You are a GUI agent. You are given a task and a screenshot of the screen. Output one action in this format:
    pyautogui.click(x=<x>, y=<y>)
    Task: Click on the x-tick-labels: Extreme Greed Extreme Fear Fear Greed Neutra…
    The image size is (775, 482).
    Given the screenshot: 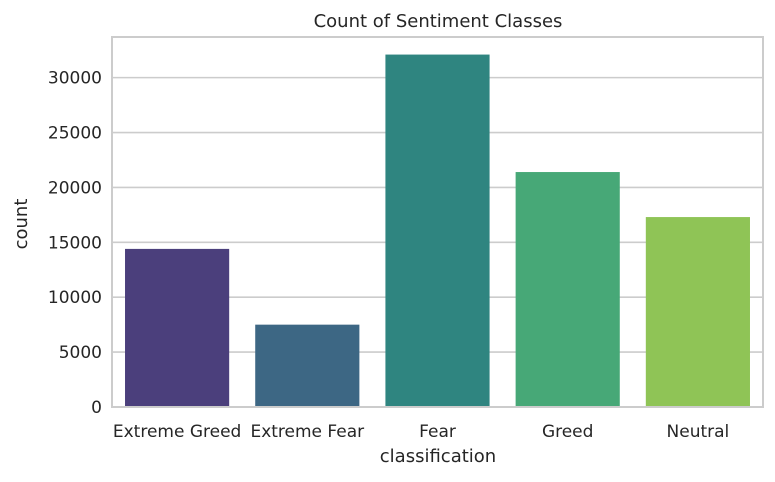 What is the action you would take?
    pyautogui.click(x=421, y=432)
    